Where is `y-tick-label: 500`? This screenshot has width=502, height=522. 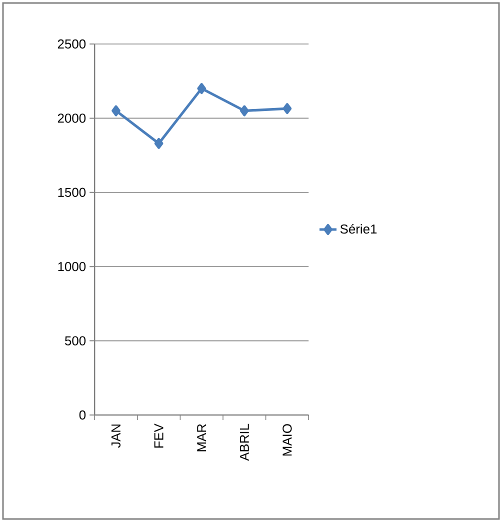 y-tick-label: 500 is located at coordinates (75, 341).